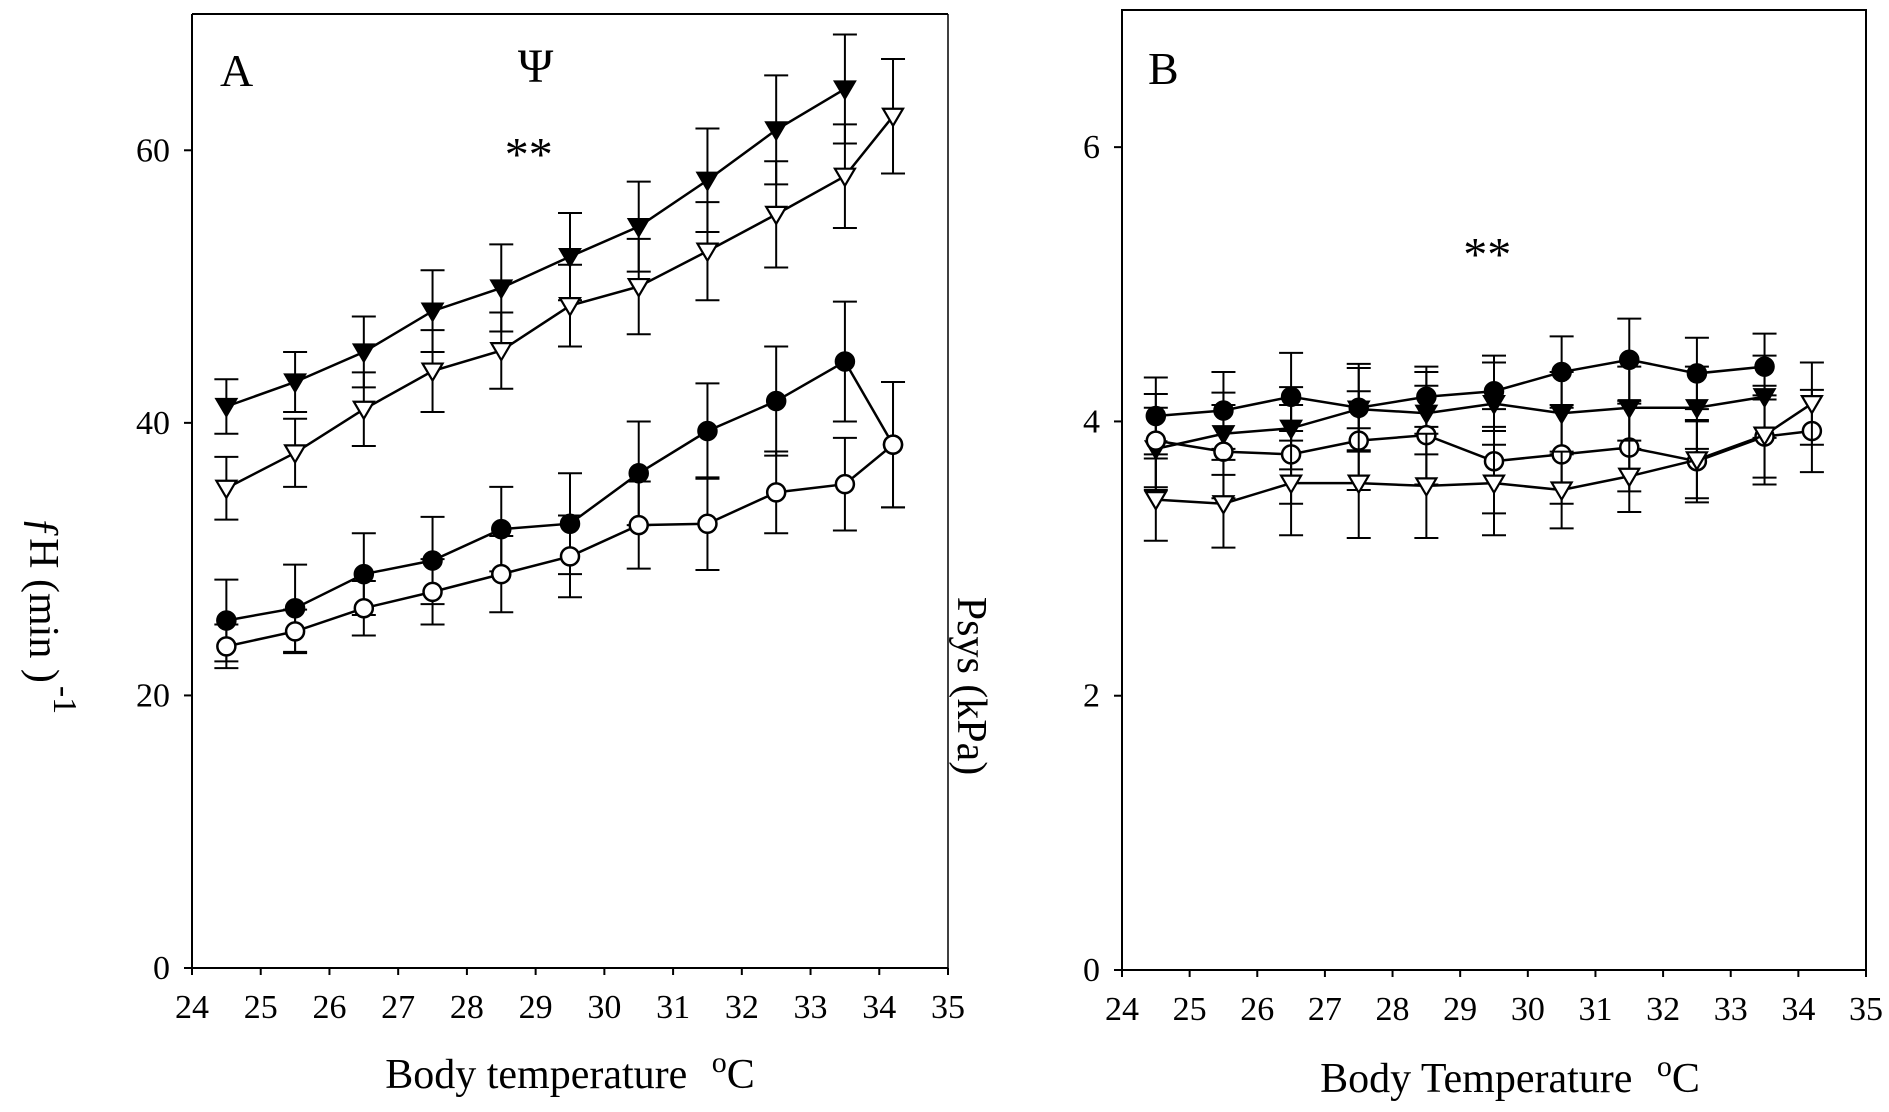 The width and height of the screenshot is (1889, 1112). I want to click on panel-a-annotations: Ψ **, so click(529, 111).